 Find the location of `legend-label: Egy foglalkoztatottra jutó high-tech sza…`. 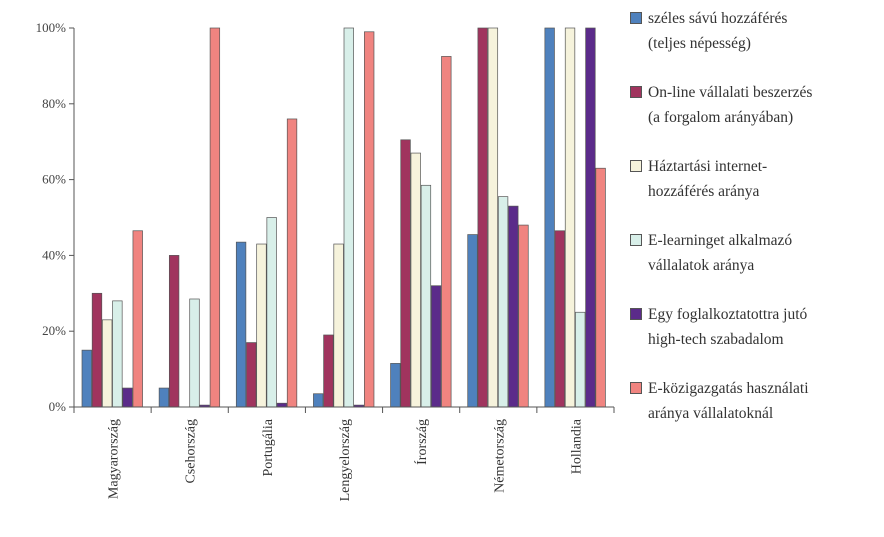

legend-label: Egy foglalkoztatottra jutó high-tech sza… is located at coordinates (728, 327).